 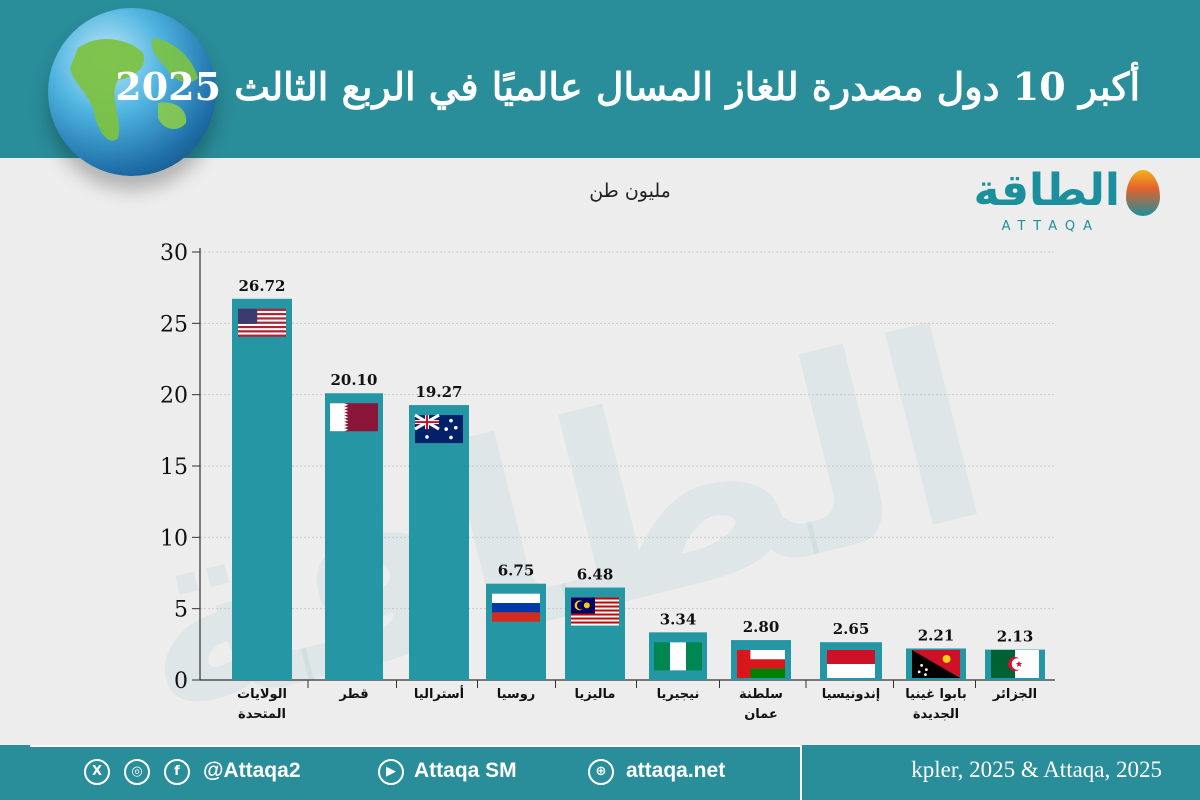 I want to click on value-label: 2.13, so click(x=1015, y=637).